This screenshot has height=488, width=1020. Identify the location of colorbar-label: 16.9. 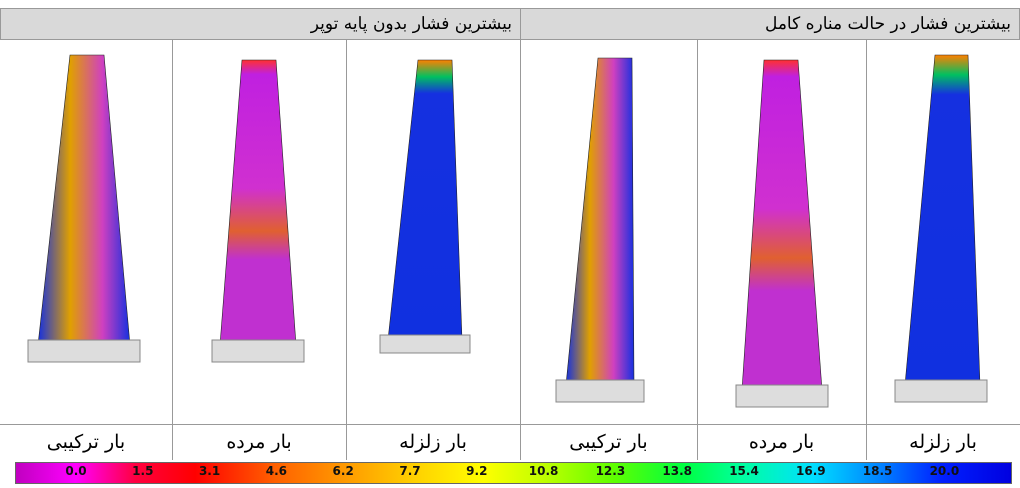
(810, 471).